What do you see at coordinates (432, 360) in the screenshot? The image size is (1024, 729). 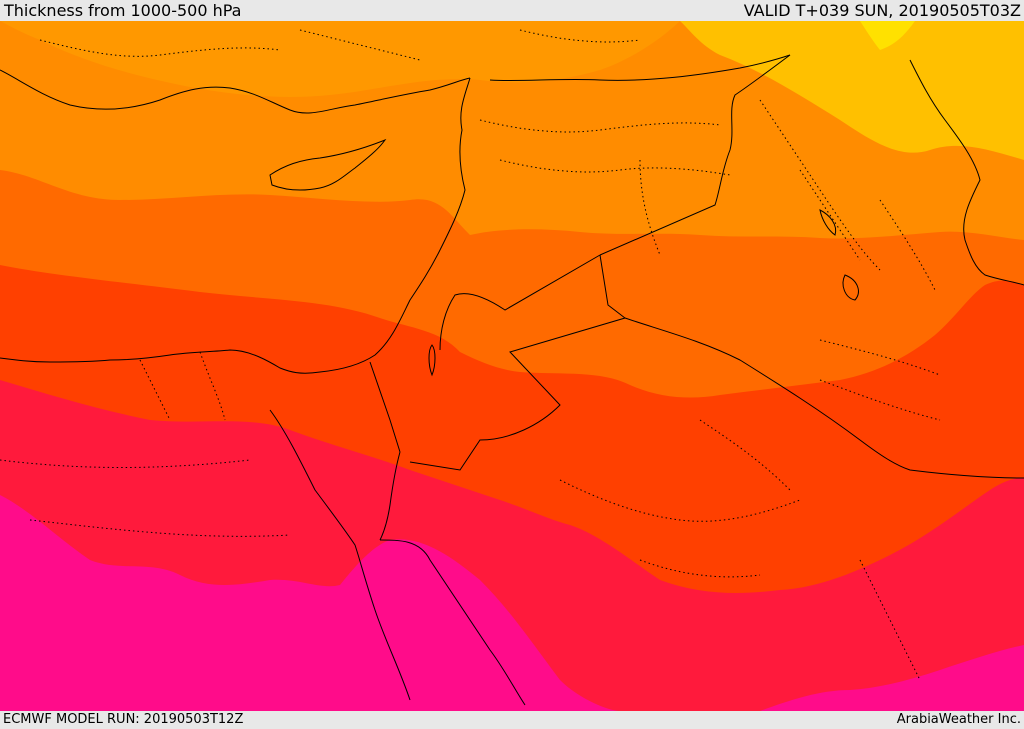 I see `dead-sea` at bounding box center [432, 360].